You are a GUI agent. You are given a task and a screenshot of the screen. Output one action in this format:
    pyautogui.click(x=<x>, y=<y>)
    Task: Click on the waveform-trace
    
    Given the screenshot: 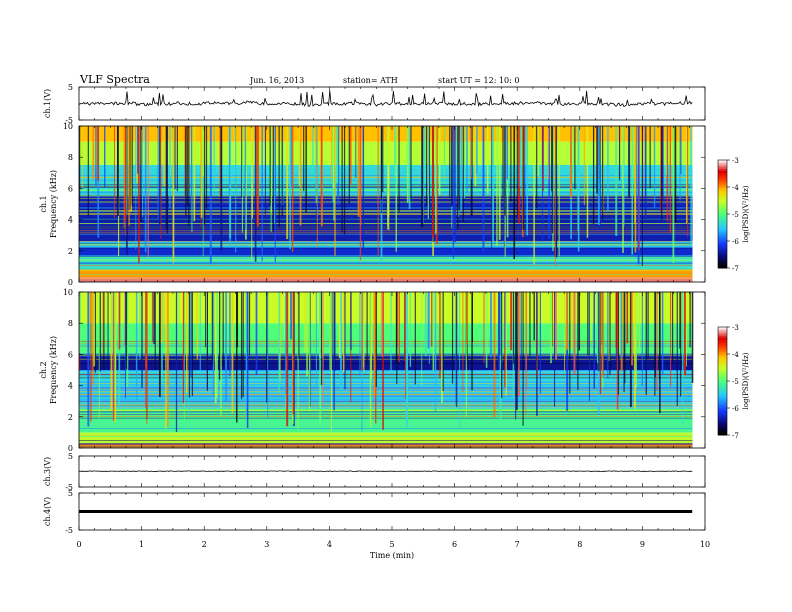 What is the action you would take?
    pyautogui.click(x=385, y=471)
    